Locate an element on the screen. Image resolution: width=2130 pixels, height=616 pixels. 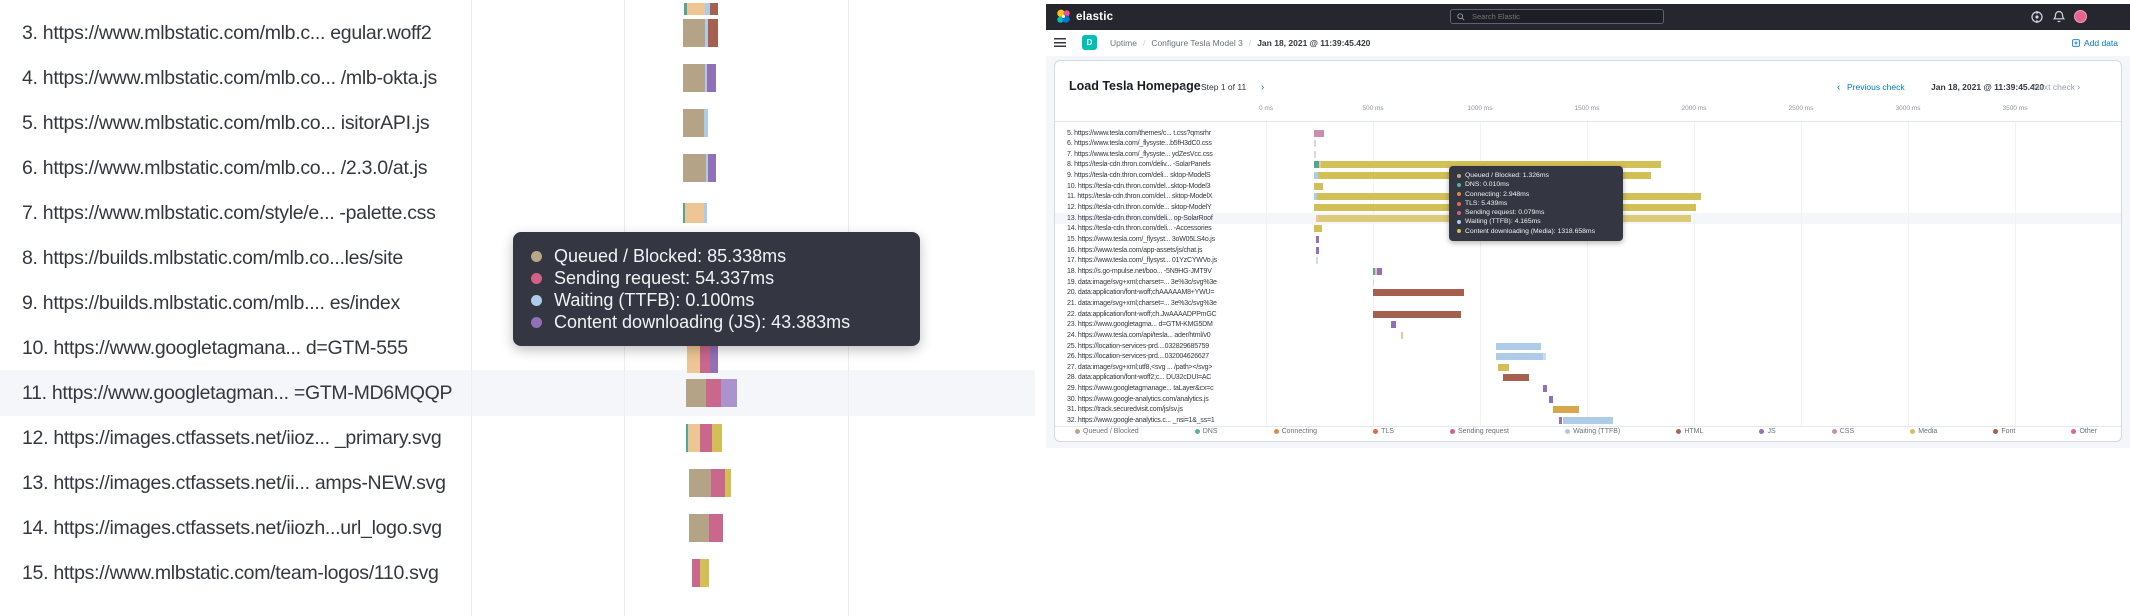
add-data-button: Add data is located at coordinates (2095, 43).